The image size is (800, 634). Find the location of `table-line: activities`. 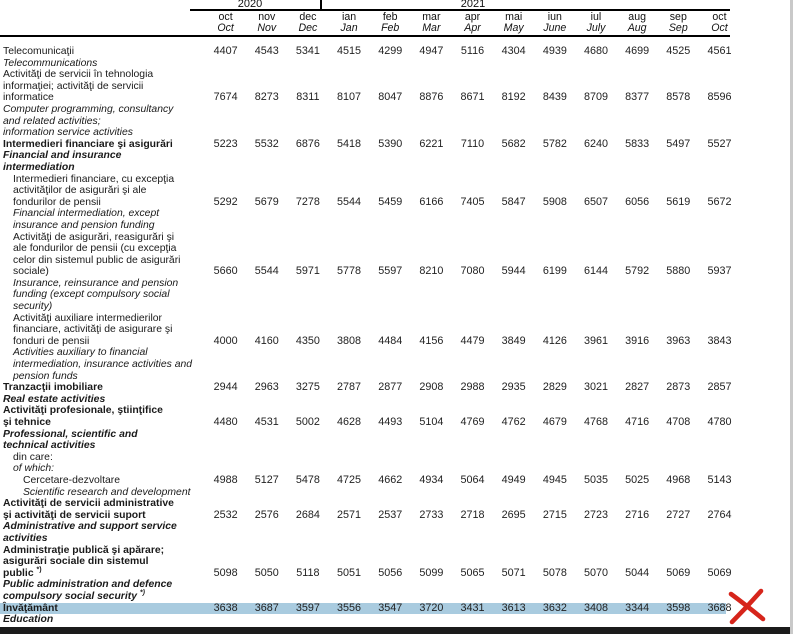

table-line: activities is located at coordinates (378, 539).